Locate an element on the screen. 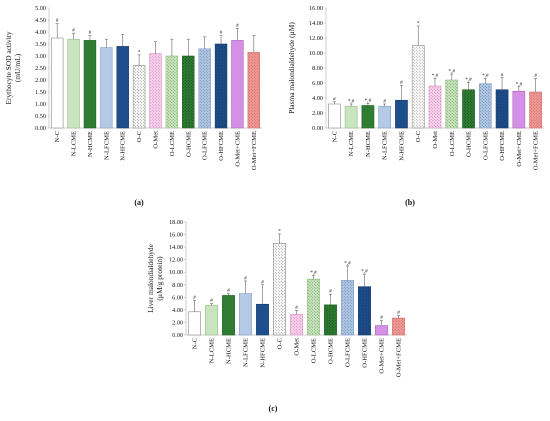 This screenshot has height=421, width=550. y-axis-label: Liver malondialdehyde (µM/g protein) is located at coordinates (155, 277).